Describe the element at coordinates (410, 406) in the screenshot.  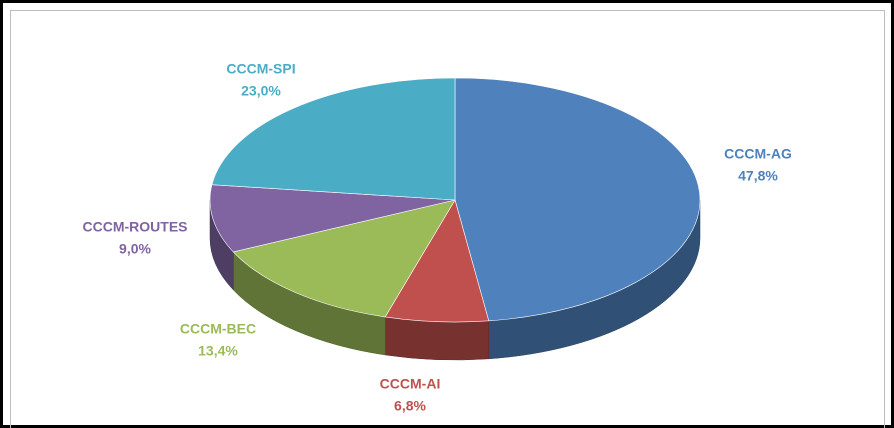
I see `slice-label-value: 6,8%` at that location.